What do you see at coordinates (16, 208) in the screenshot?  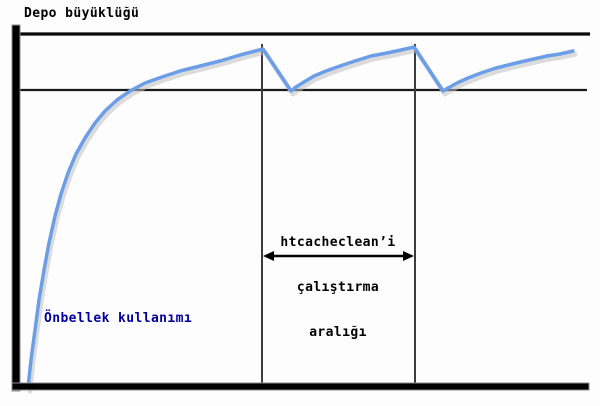 I see `y-axis` at bounding box center [16, 208].